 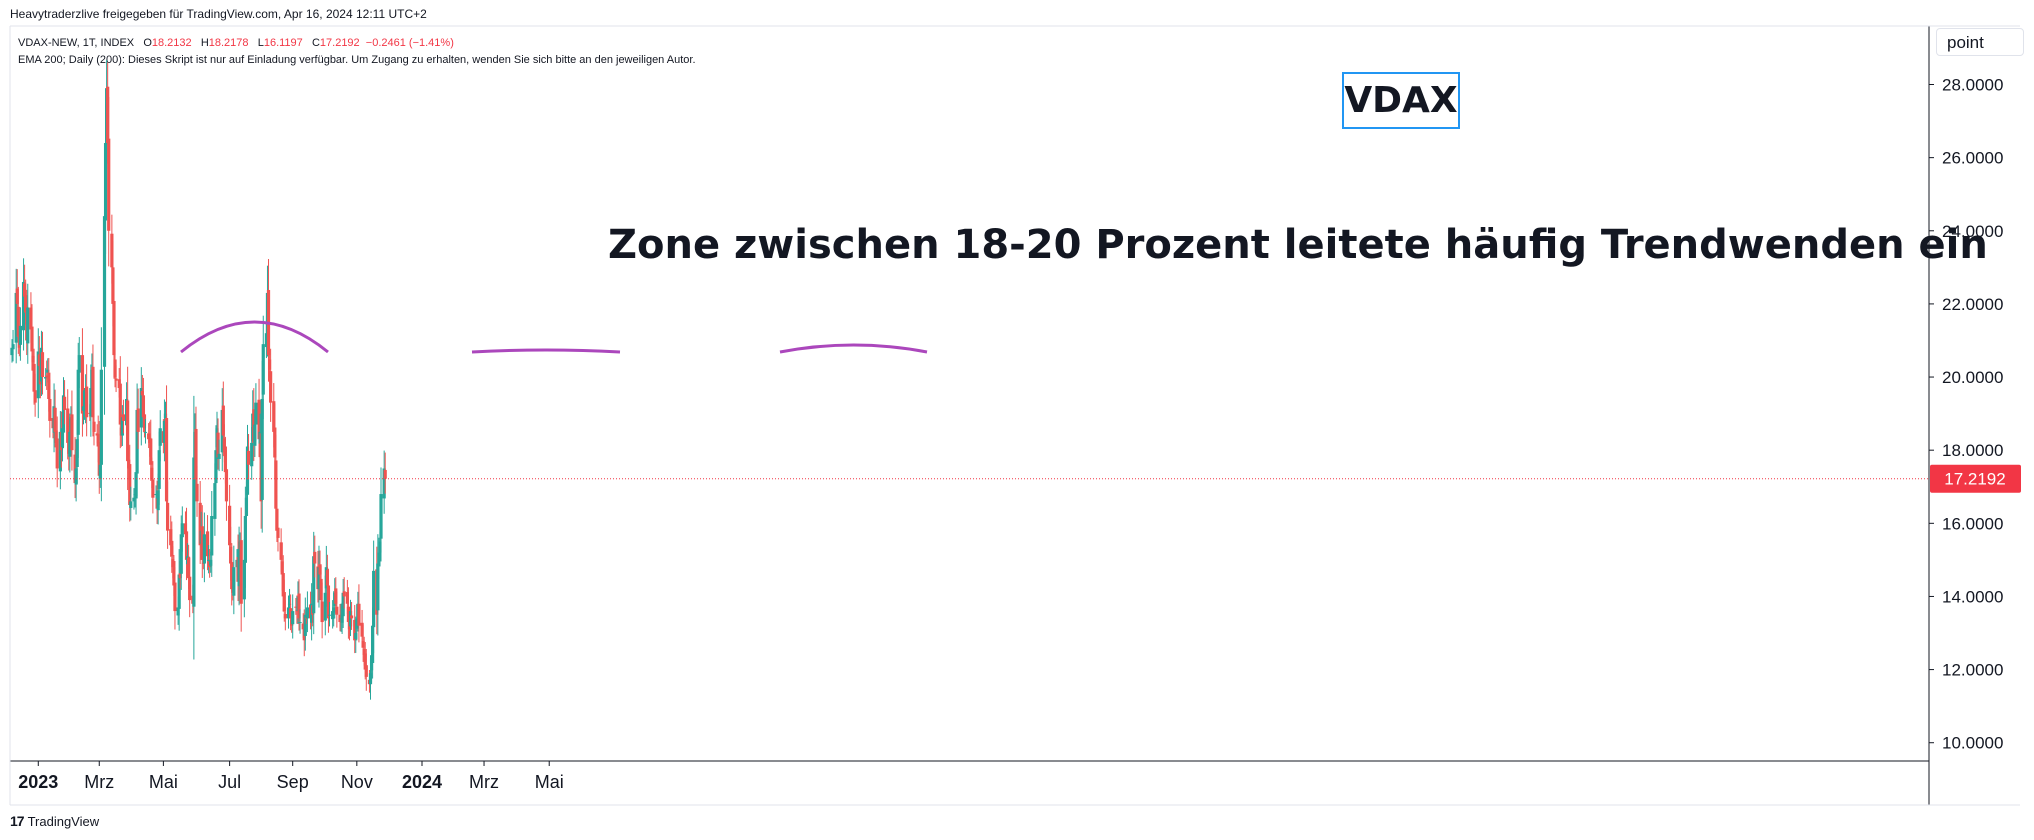 What do you see at coordinates (260, 43) in the screenshot?
I see `legend-low-label: L` at bounding box center [260, 43].